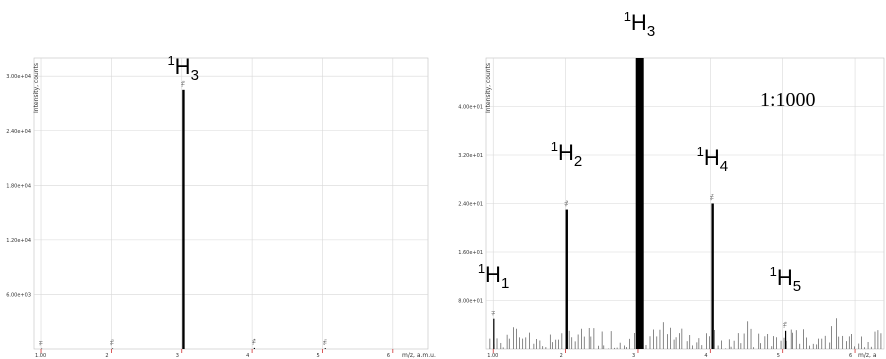 This screenshot has width=886, height=359. I want to click on ion-label-count: 4, so click(724, 166).